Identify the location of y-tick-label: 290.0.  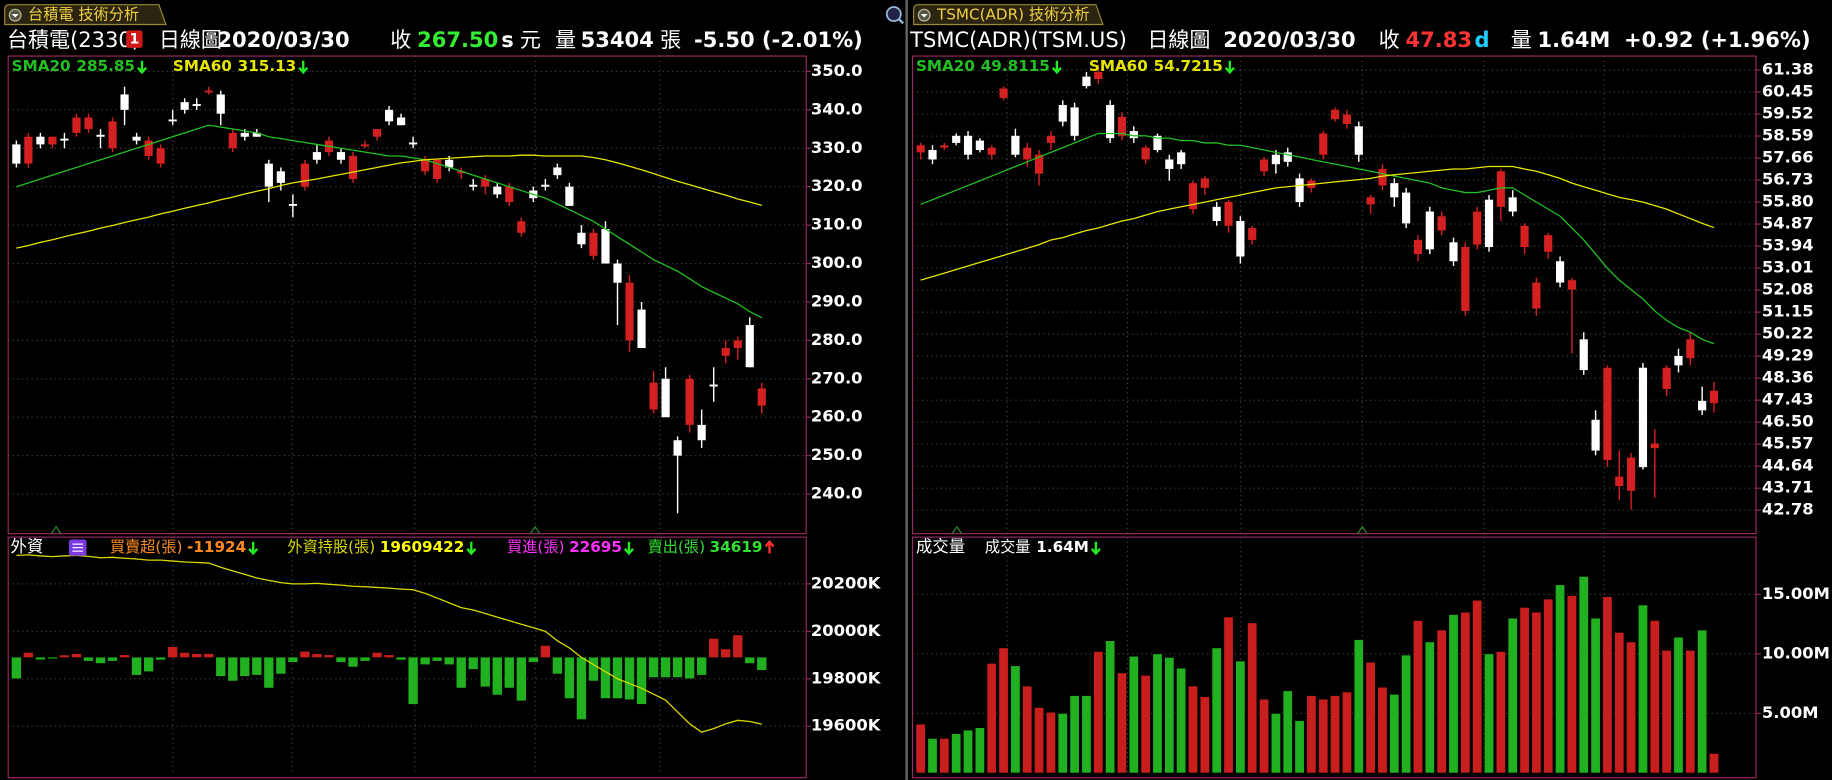
(837, 300).